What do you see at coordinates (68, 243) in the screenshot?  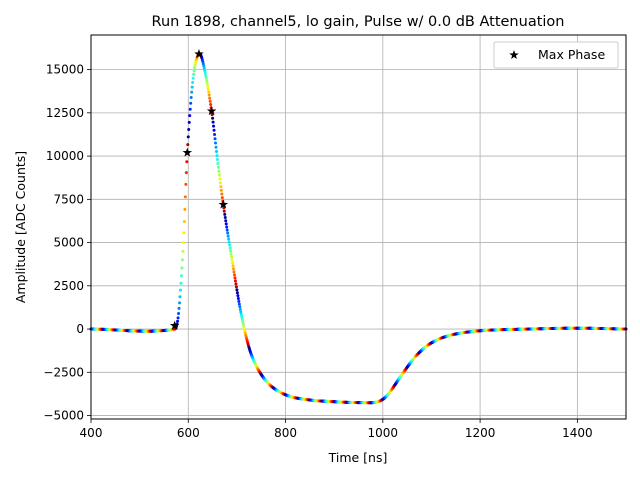 I see `y-tick-label: 5000` at bounding box center [68, 243].